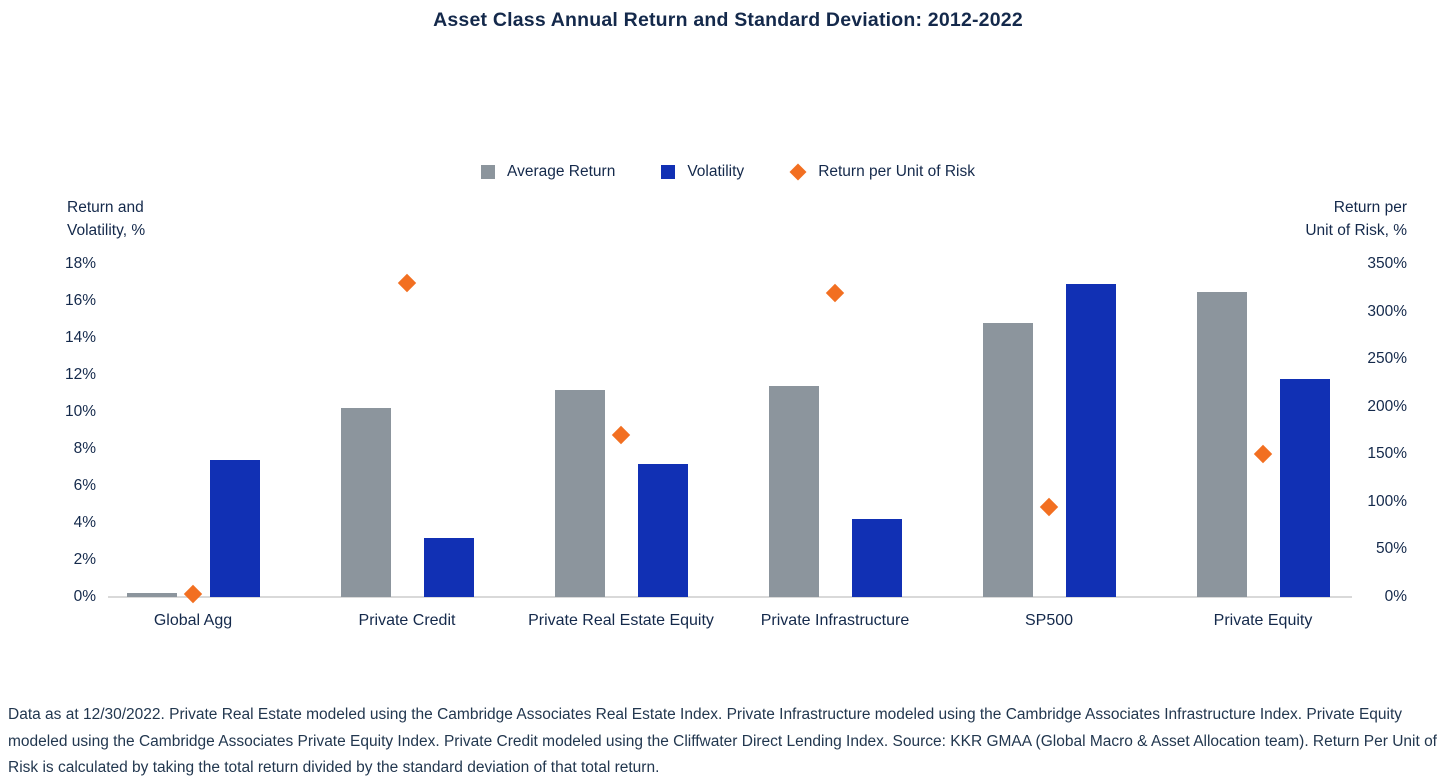 This screenshot has height=784, width=1456. Describe the element at coordinates (80, 337) in the screenshot. I see `left-axis-tick-label: 14%` at that location.